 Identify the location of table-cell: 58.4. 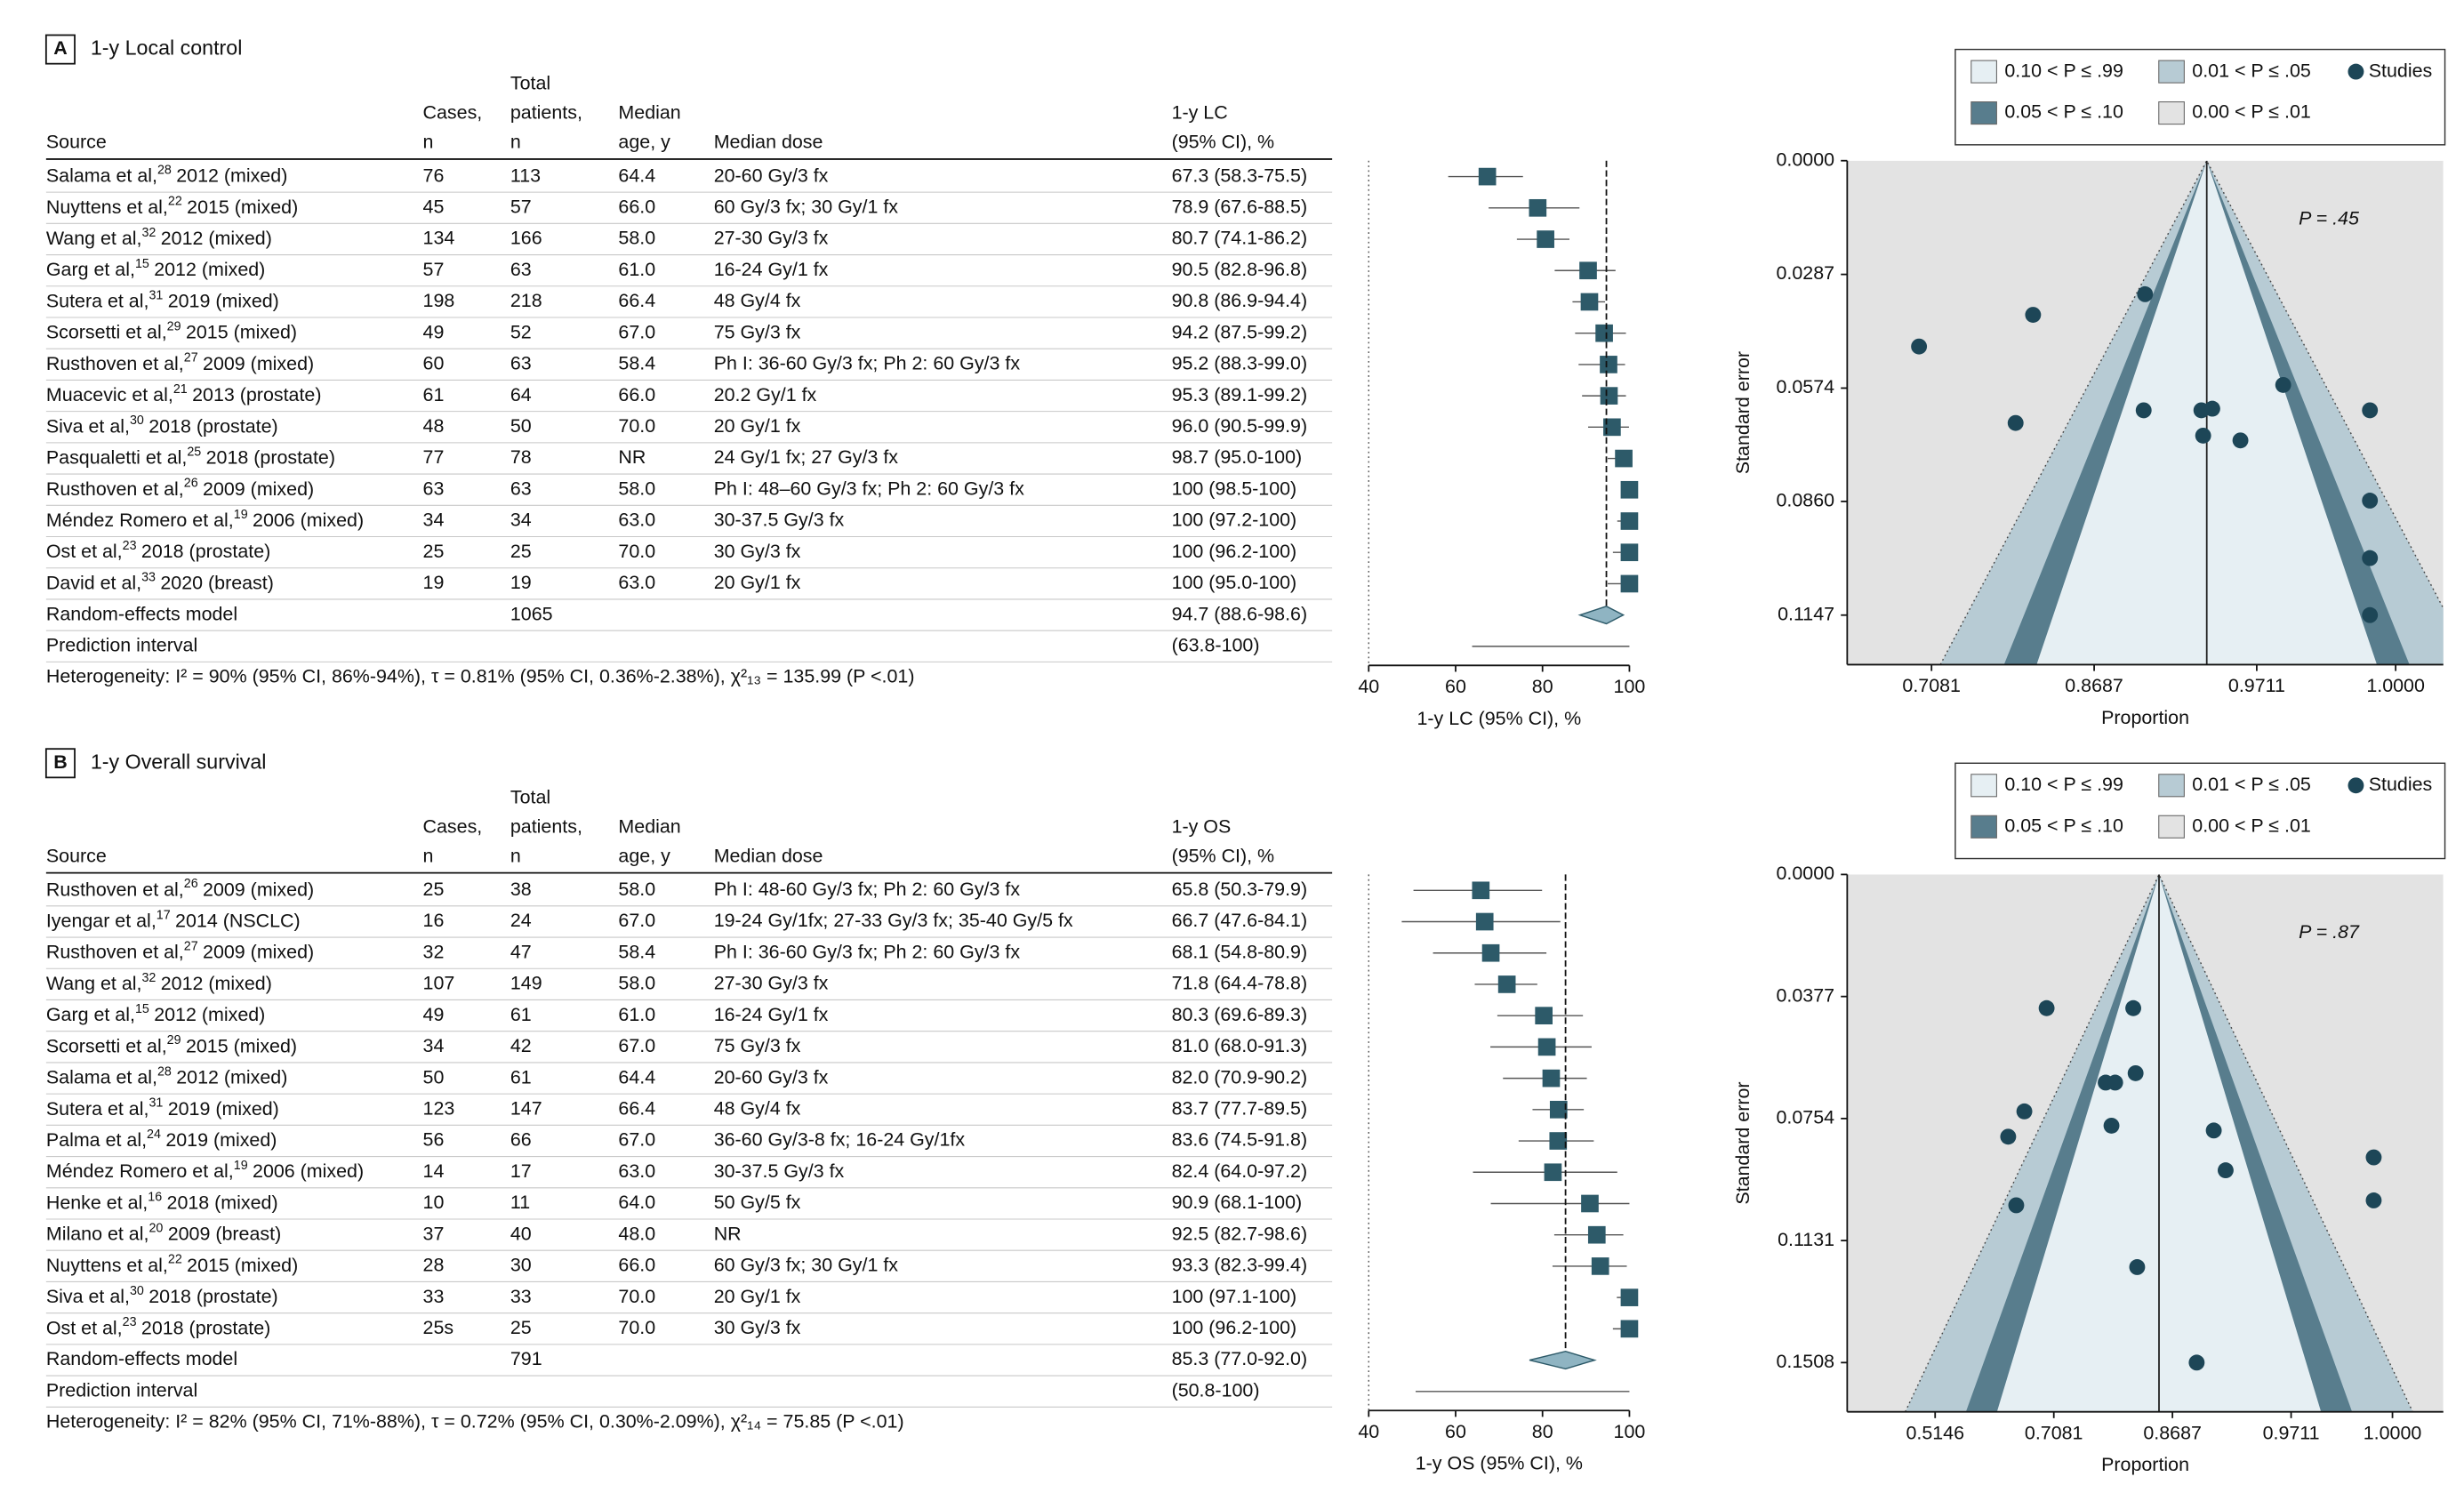
(636, 951).